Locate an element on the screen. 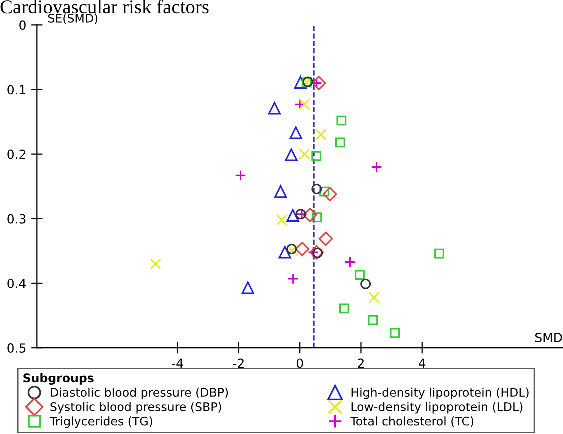  legend-label: Triglycerides (TG) is located at coordinates (101, 422).